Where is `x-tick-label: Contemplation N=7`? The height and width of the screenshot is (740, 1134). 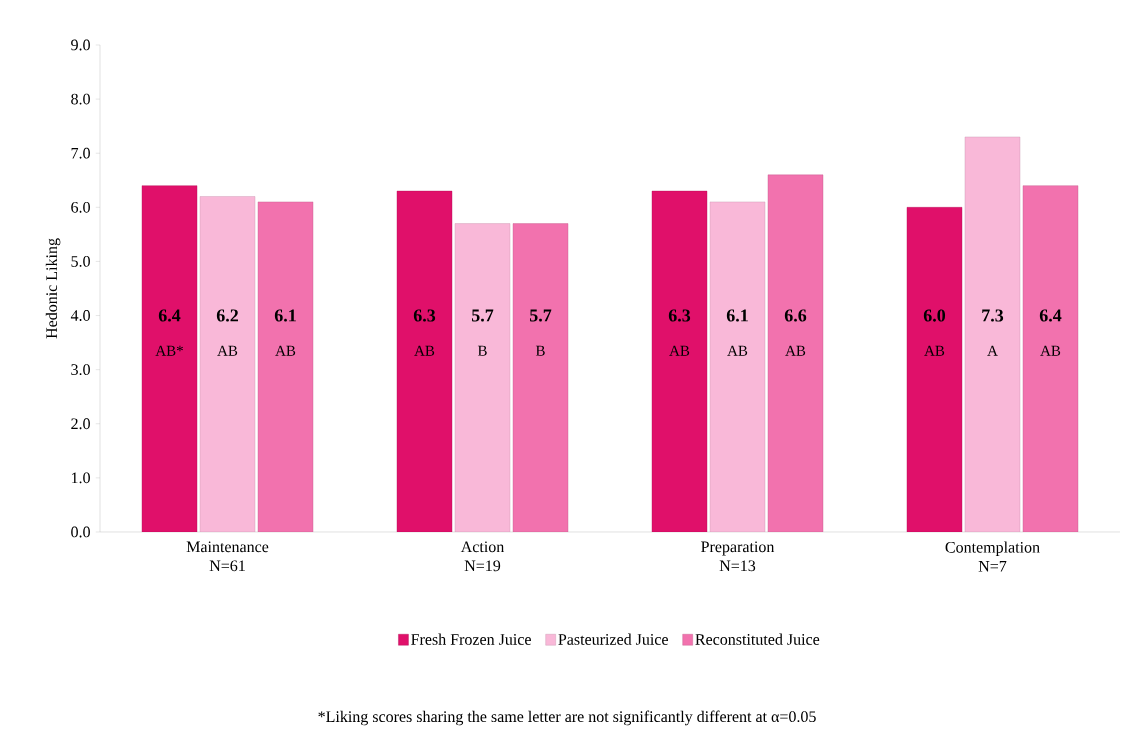 x-tick-label: Contemplation N=7 is located at coordinates (992, 556).